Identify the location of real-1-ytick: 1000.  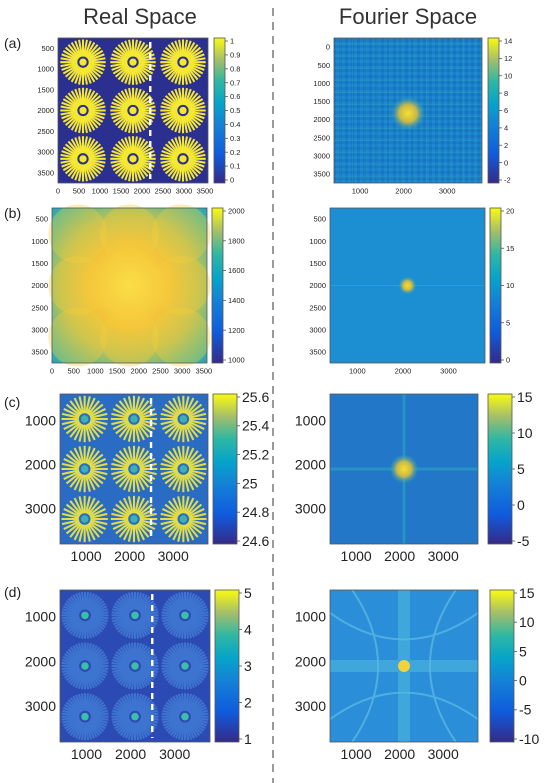
(39, 241).